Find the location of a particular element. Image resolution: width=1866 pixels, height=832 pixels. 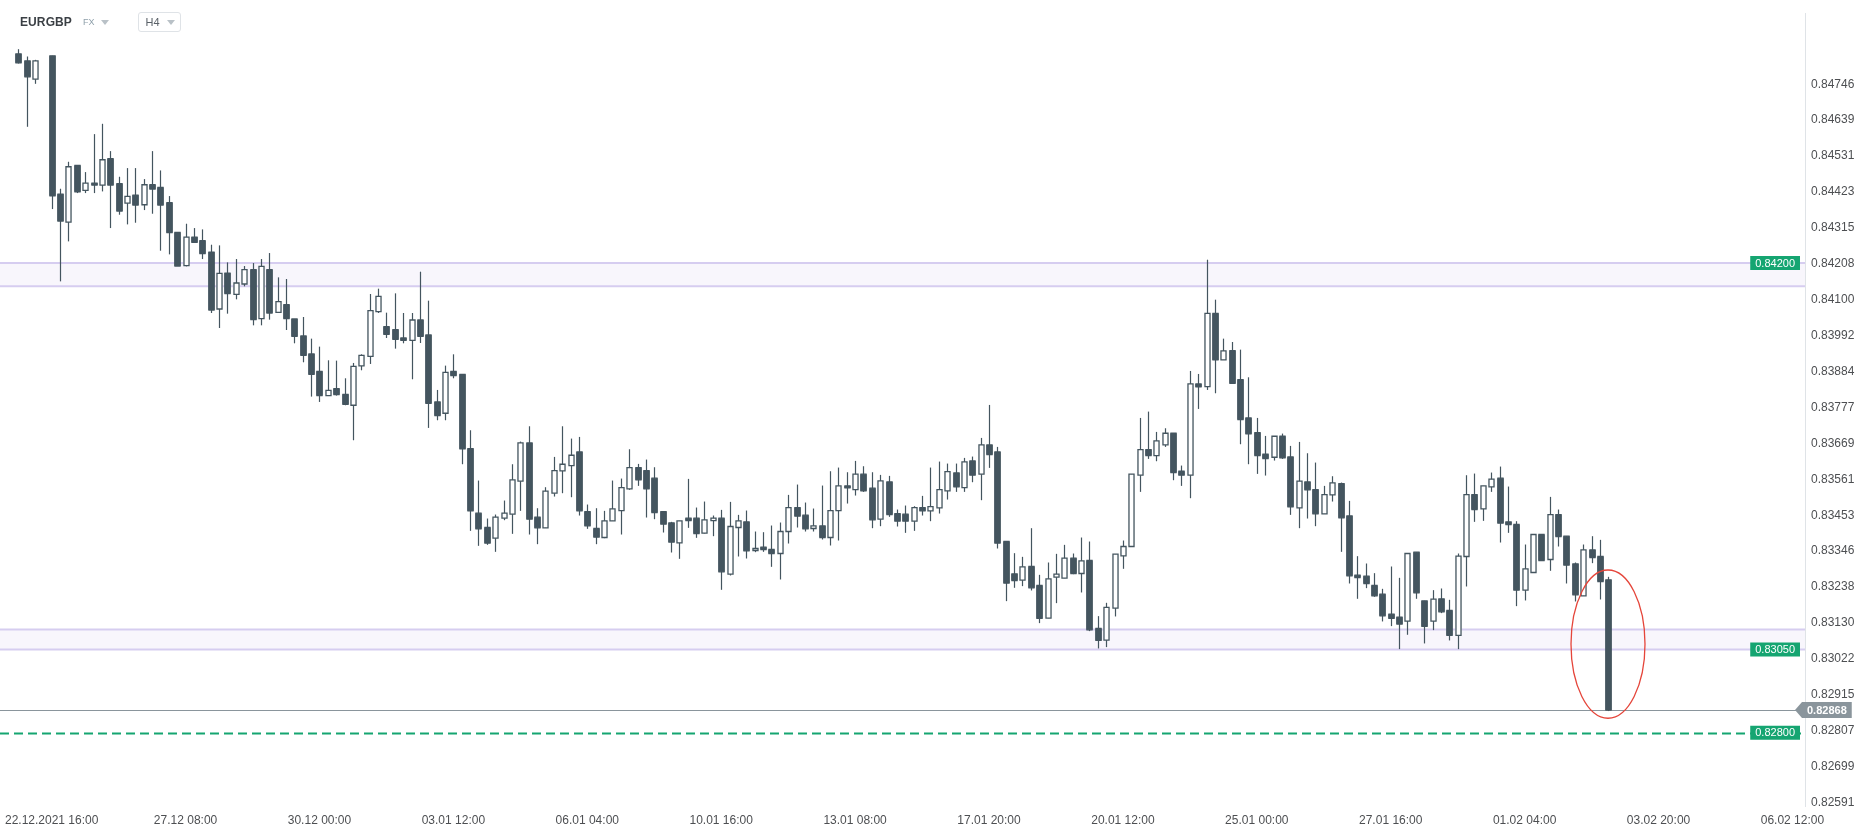

y-tick-label: 0.83346 is located at coordinates (1833, 550).